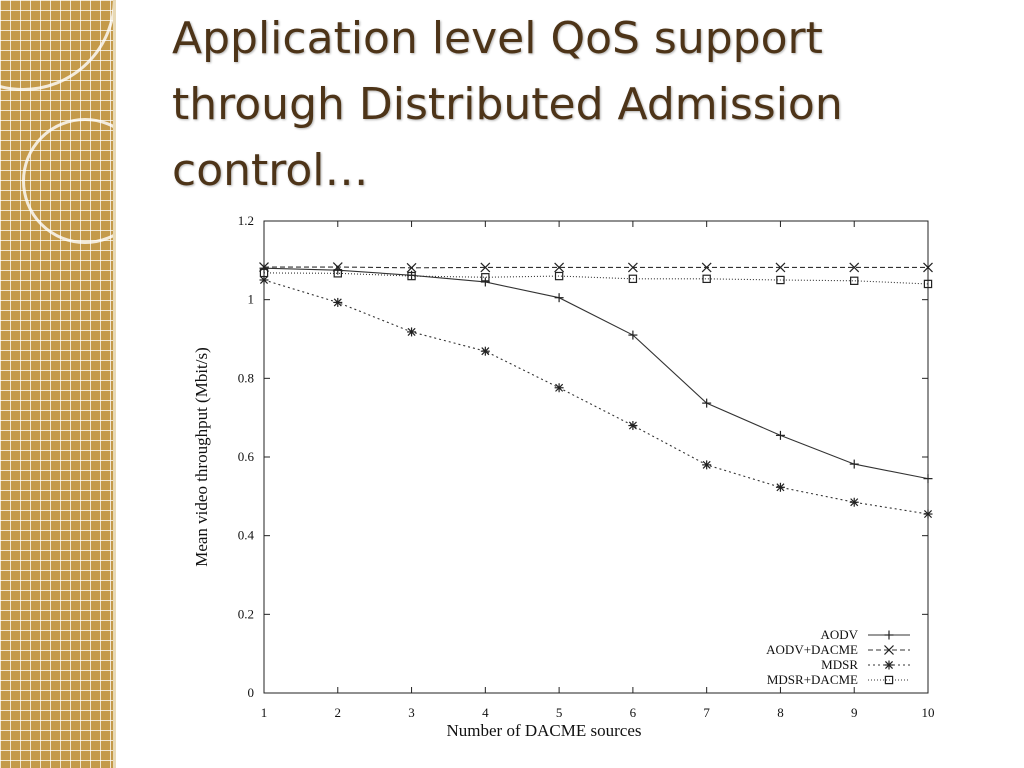 The width and height of the screenshot is (1024, 768). What do you see at coordinates (854, 712) in the screenshot?
I see `x-tick-label: 9` at bounding box center [854, 712].